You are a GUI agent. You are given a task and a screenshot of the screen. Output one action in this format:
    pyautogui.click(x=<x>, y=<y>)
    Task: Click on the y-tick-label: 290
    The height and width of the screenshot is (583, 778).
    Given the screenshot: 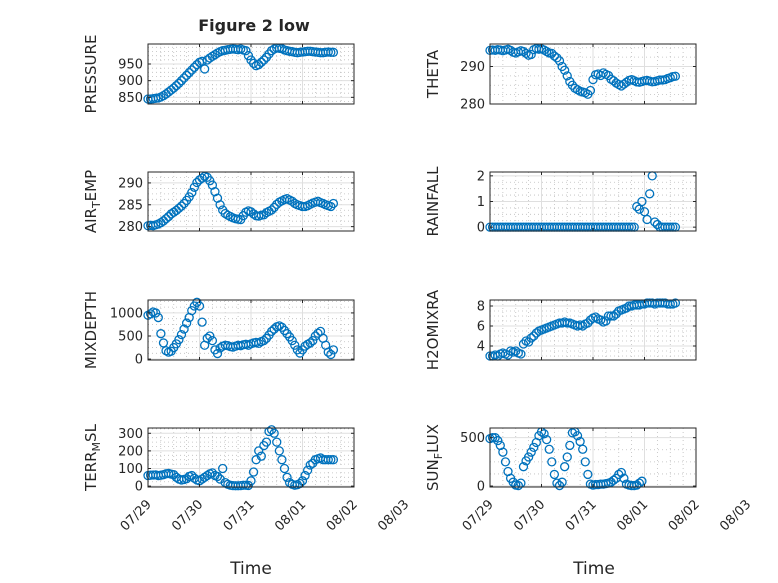 What is the action you would take?
    pyautogui.click(x=472, y=67)
    